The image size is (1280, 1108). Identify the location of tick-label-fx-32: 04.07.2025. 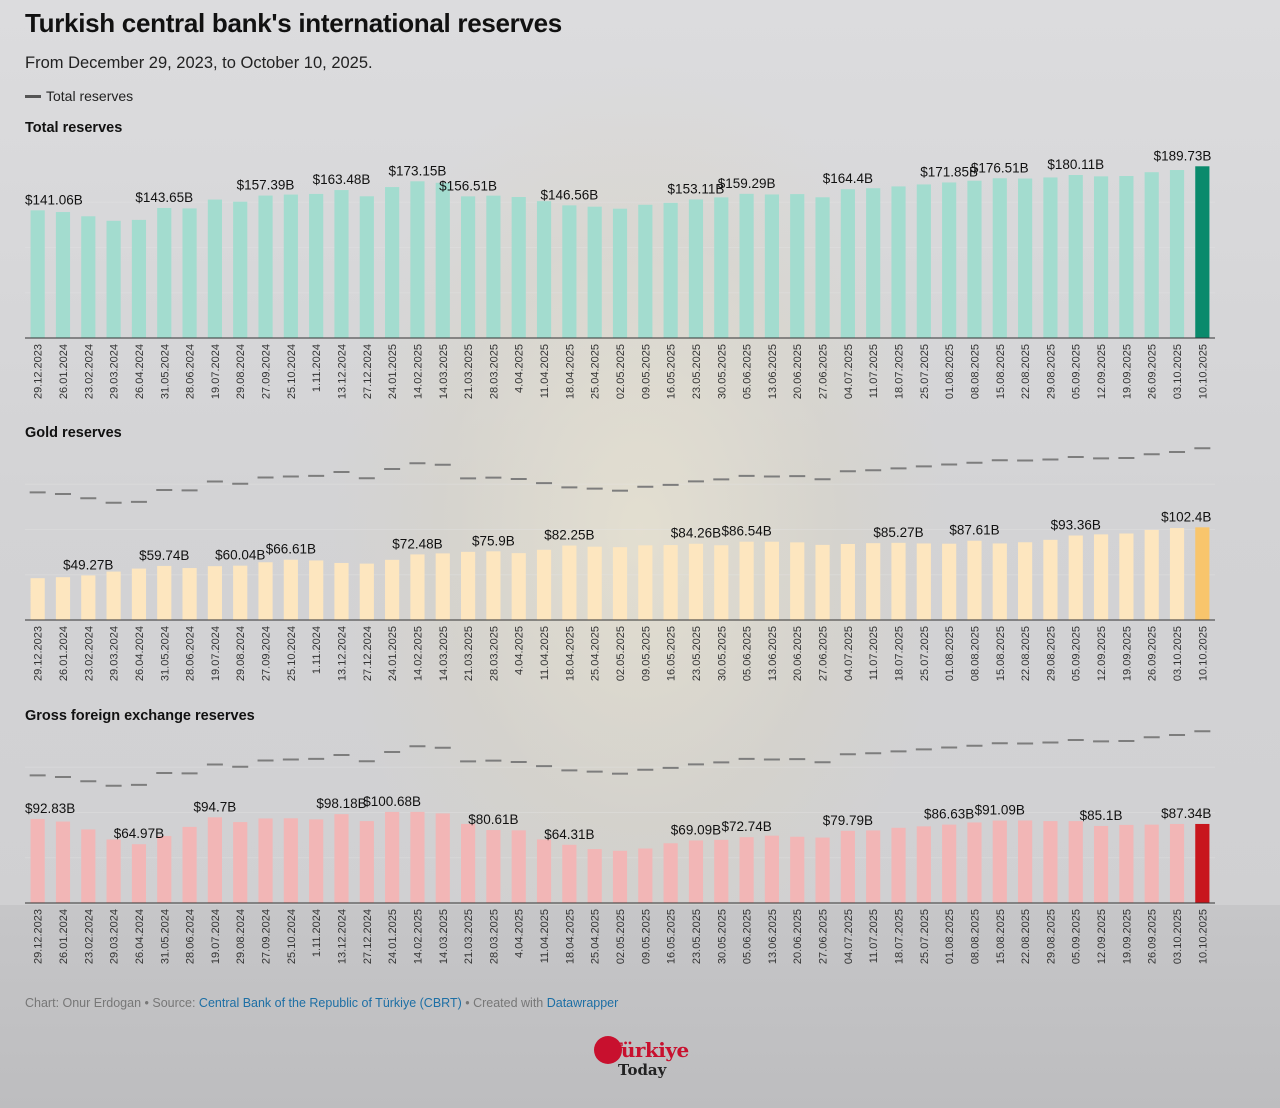
(849, 936).